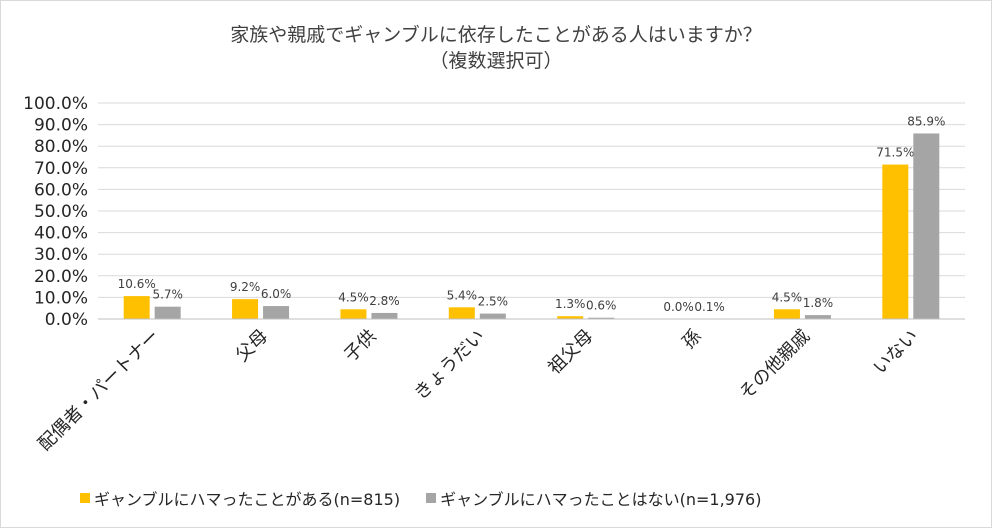  I want to click on y-tick-label: 10.0%, so click(61, 298).